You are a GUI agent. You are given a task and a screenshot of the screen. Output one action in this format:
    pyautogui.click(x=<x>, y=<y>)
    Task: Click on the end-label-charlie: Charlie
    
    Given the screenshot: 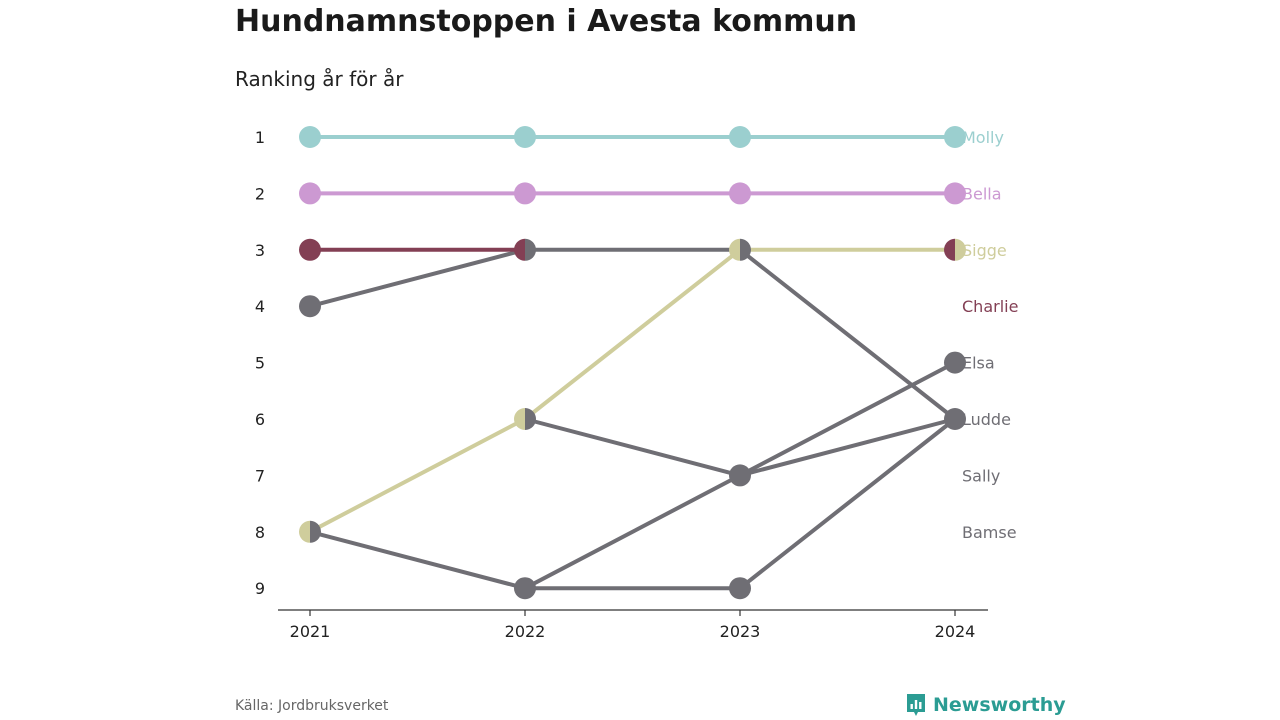 What is the action you would take?
    pyautogui.click(x=990, y=306)
    